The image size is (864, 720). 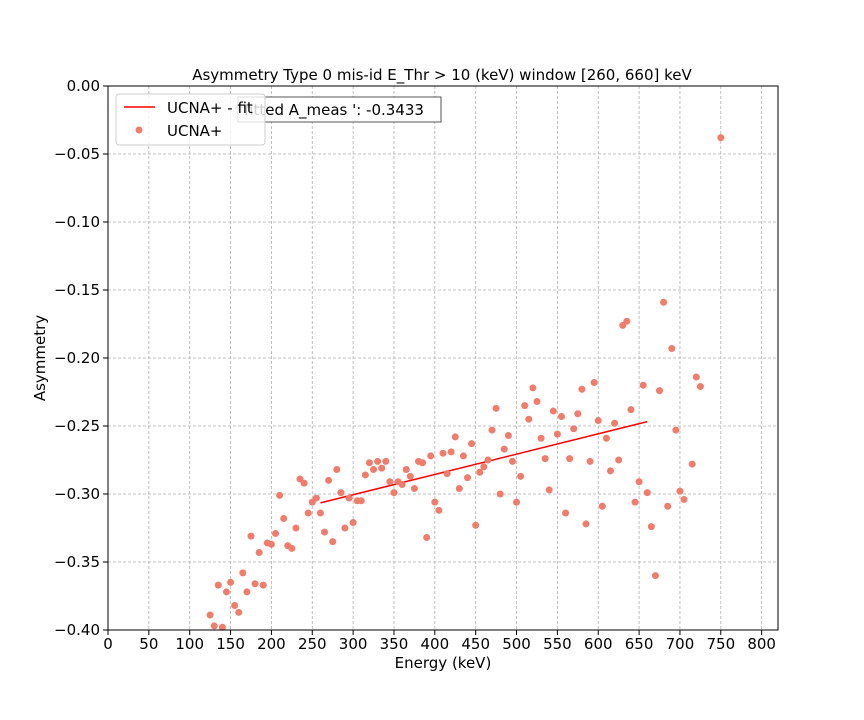 I want to click on x-tick-label: 500, so click(x=516, y=644).